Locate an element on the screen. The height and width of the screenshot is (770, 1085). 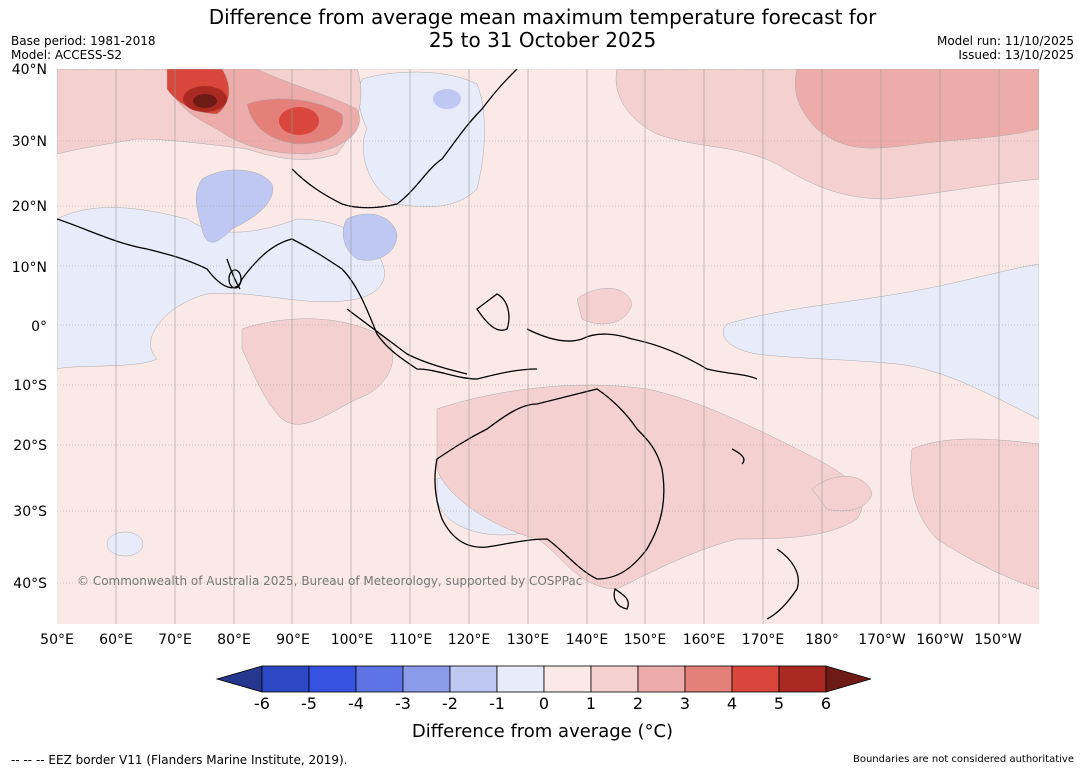
latitude-label: 10°N is located at coordinates (29, 268).